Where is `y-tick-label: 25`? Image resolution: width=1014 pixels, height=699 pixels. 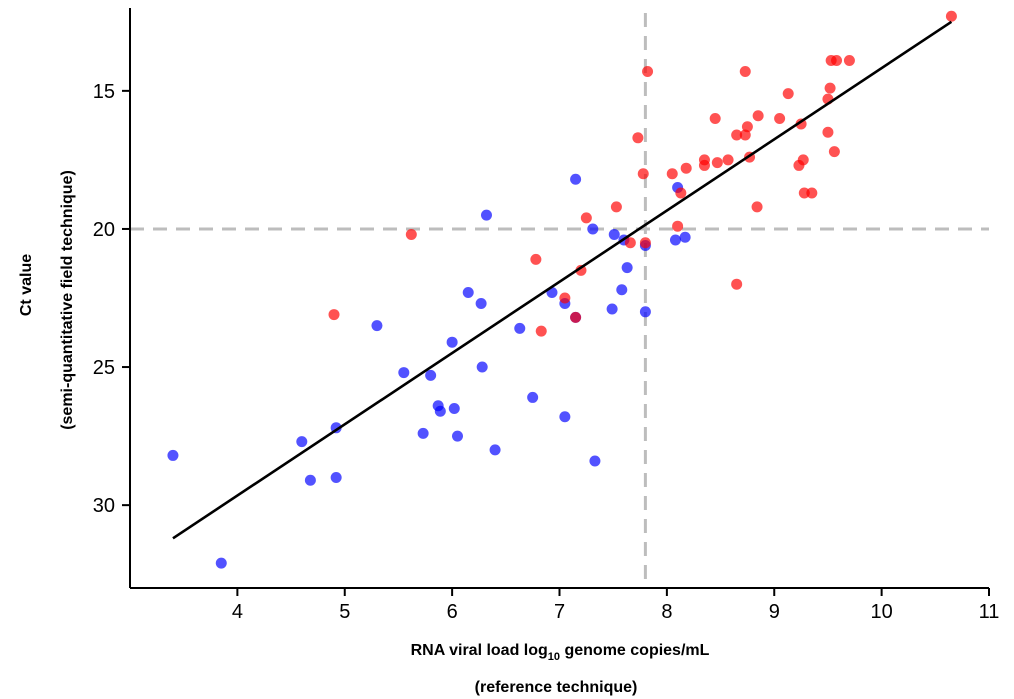
y-tick-label: 25 is located at coordinates (104, 368).